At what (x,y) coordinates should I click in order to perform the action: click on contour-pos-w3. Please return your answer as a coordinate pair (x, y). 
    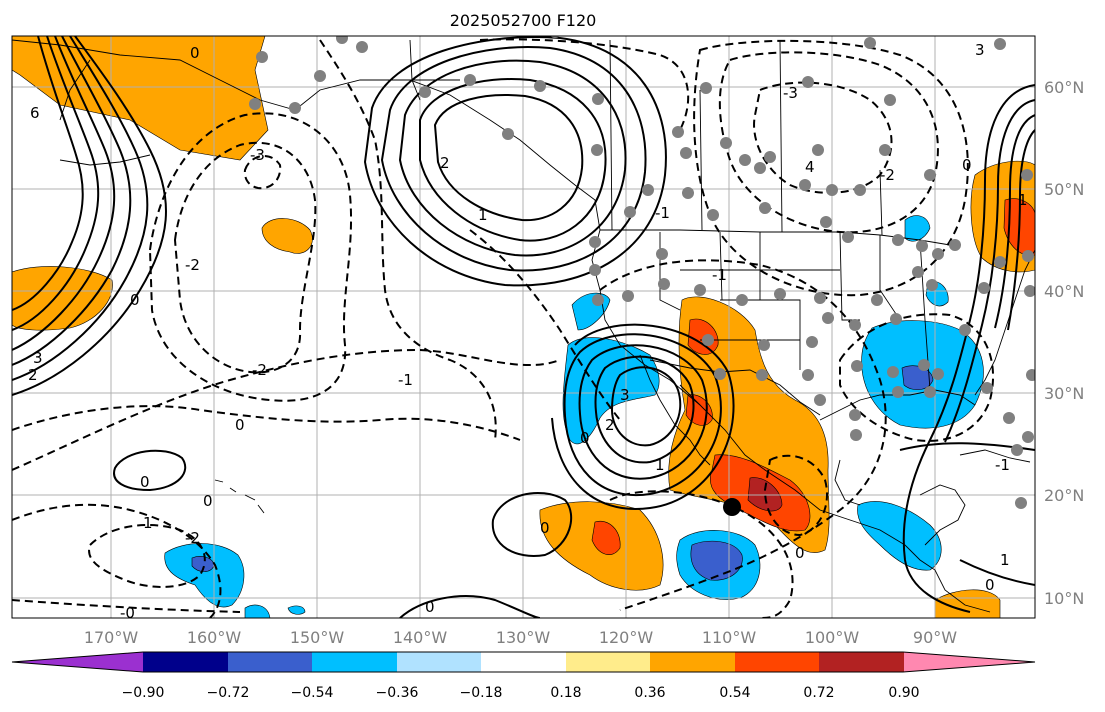
    Looking at the image, I should click on (72, 201).